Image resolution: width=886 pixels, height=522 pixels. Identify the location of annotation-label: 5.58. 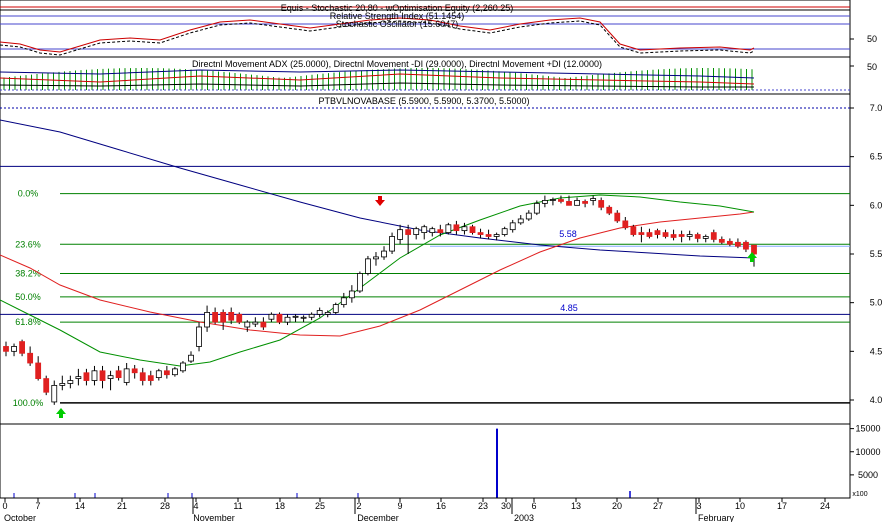
(568, 234).